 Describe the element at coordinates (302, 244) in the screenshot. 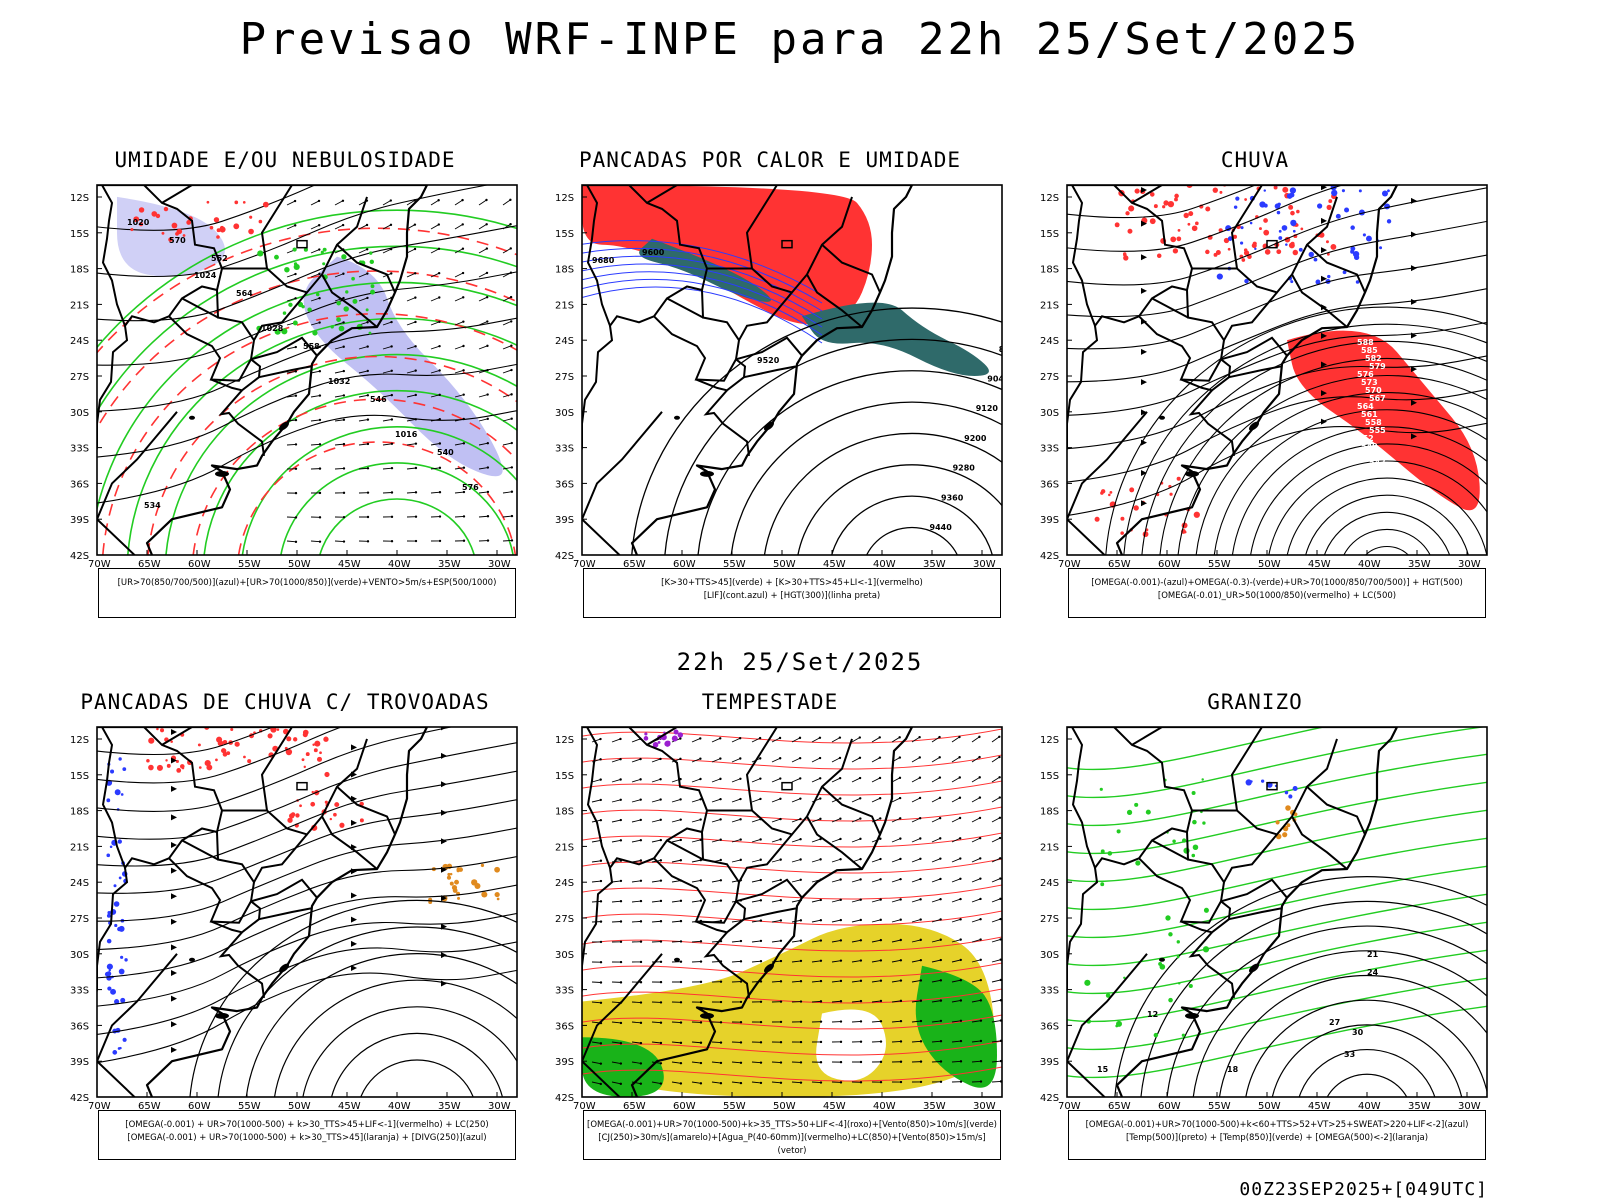

I see `federal-district` at that location.